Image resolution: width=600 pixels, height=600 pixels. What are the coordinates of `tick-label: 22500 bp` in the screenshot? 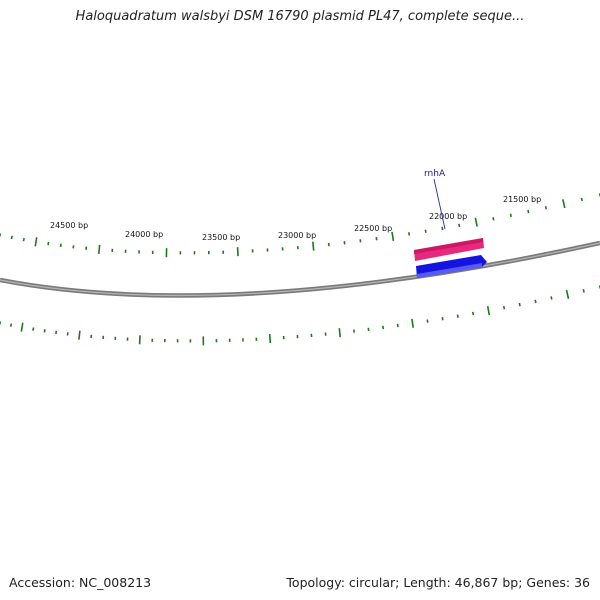 It's located at (373, 228).